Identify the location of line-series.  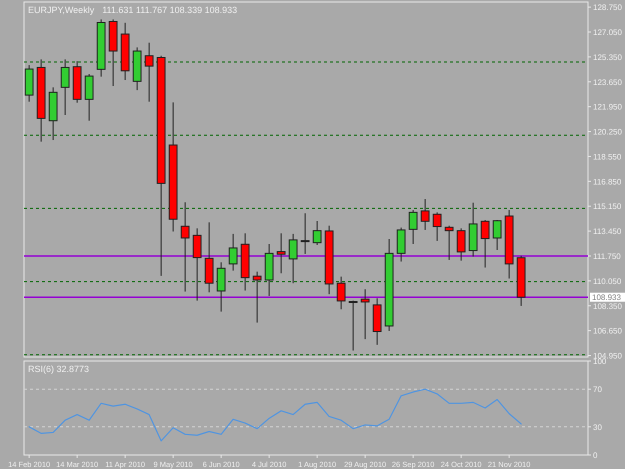
(275, 415).